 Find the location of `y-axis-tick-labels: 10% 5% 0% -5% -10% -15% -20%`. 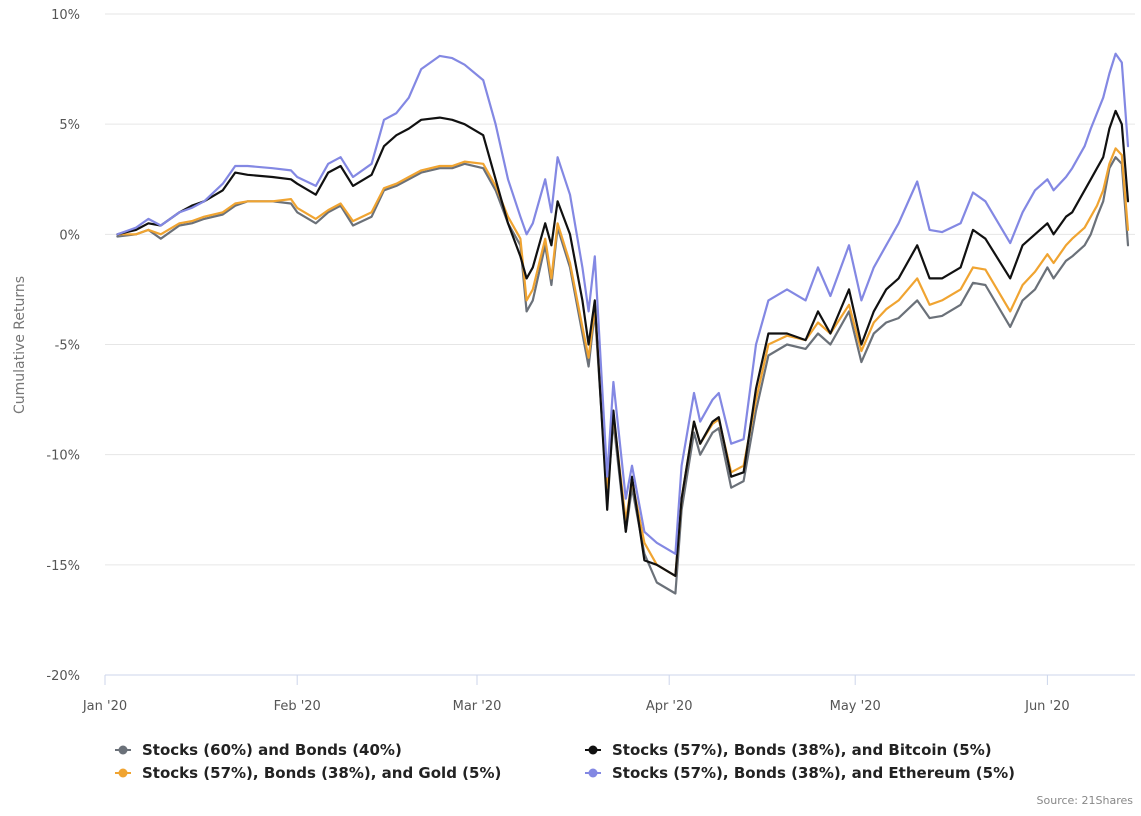

y-axis-tick-labels: 10% 5% 0% -5% -10% -15% -20% is located at coordinates (63, 346).